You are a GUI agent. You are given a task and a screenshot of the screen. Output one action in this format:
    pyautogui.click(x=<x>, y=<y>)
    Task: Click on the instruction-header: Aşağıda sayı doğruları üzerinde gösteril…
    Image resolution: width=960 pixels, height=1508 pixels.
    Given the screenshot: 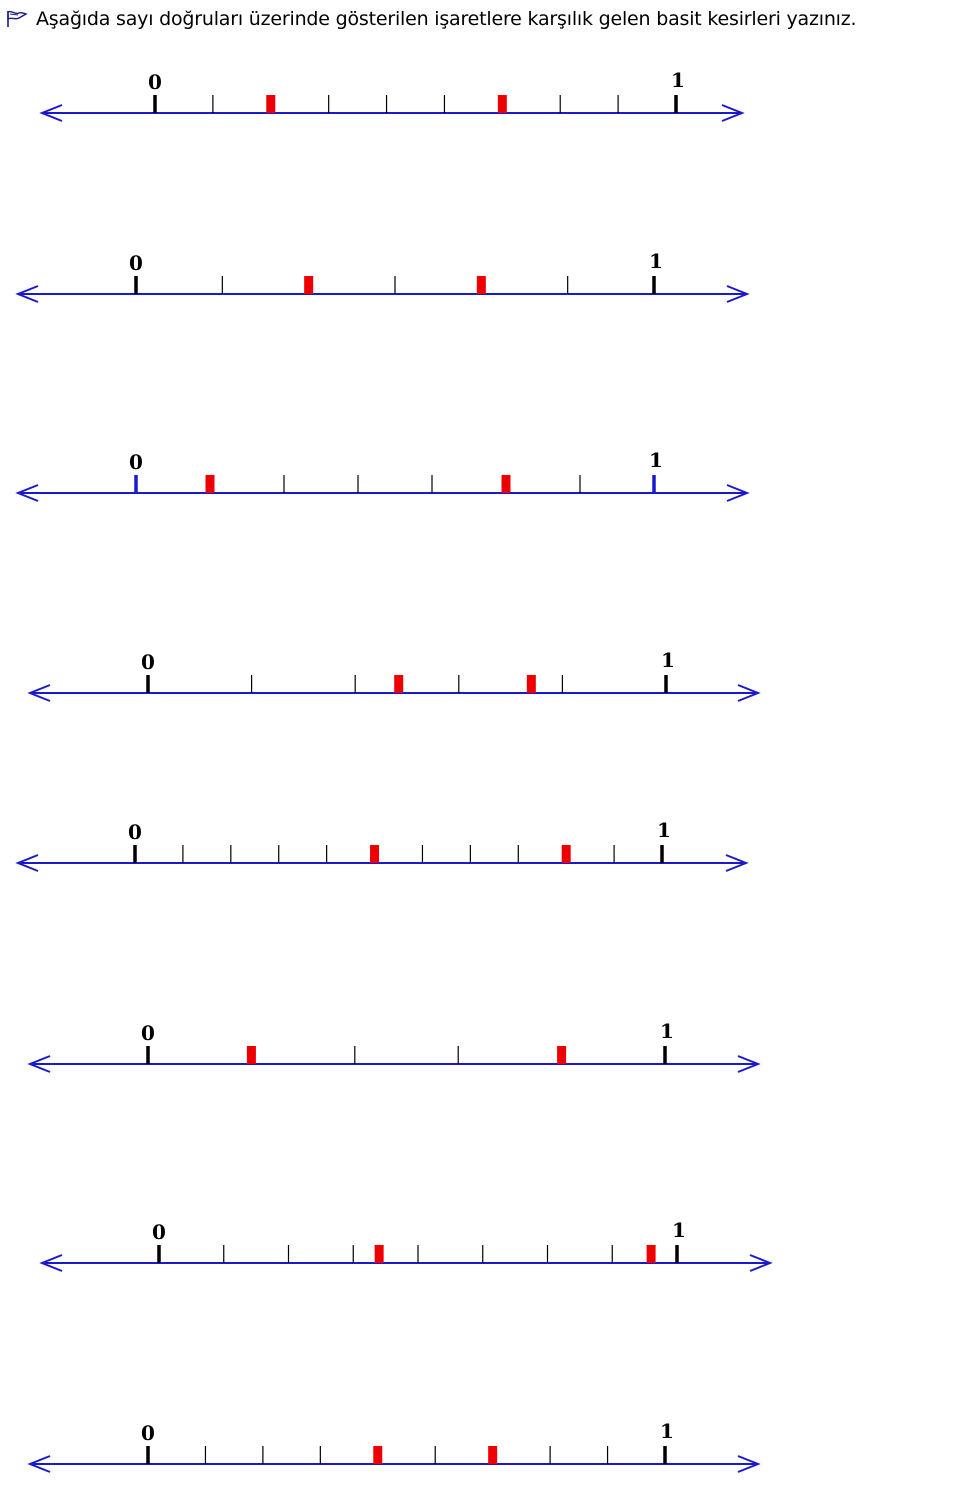 What is the action you would take?
    pyautogui.click(x=431, y=19)
    